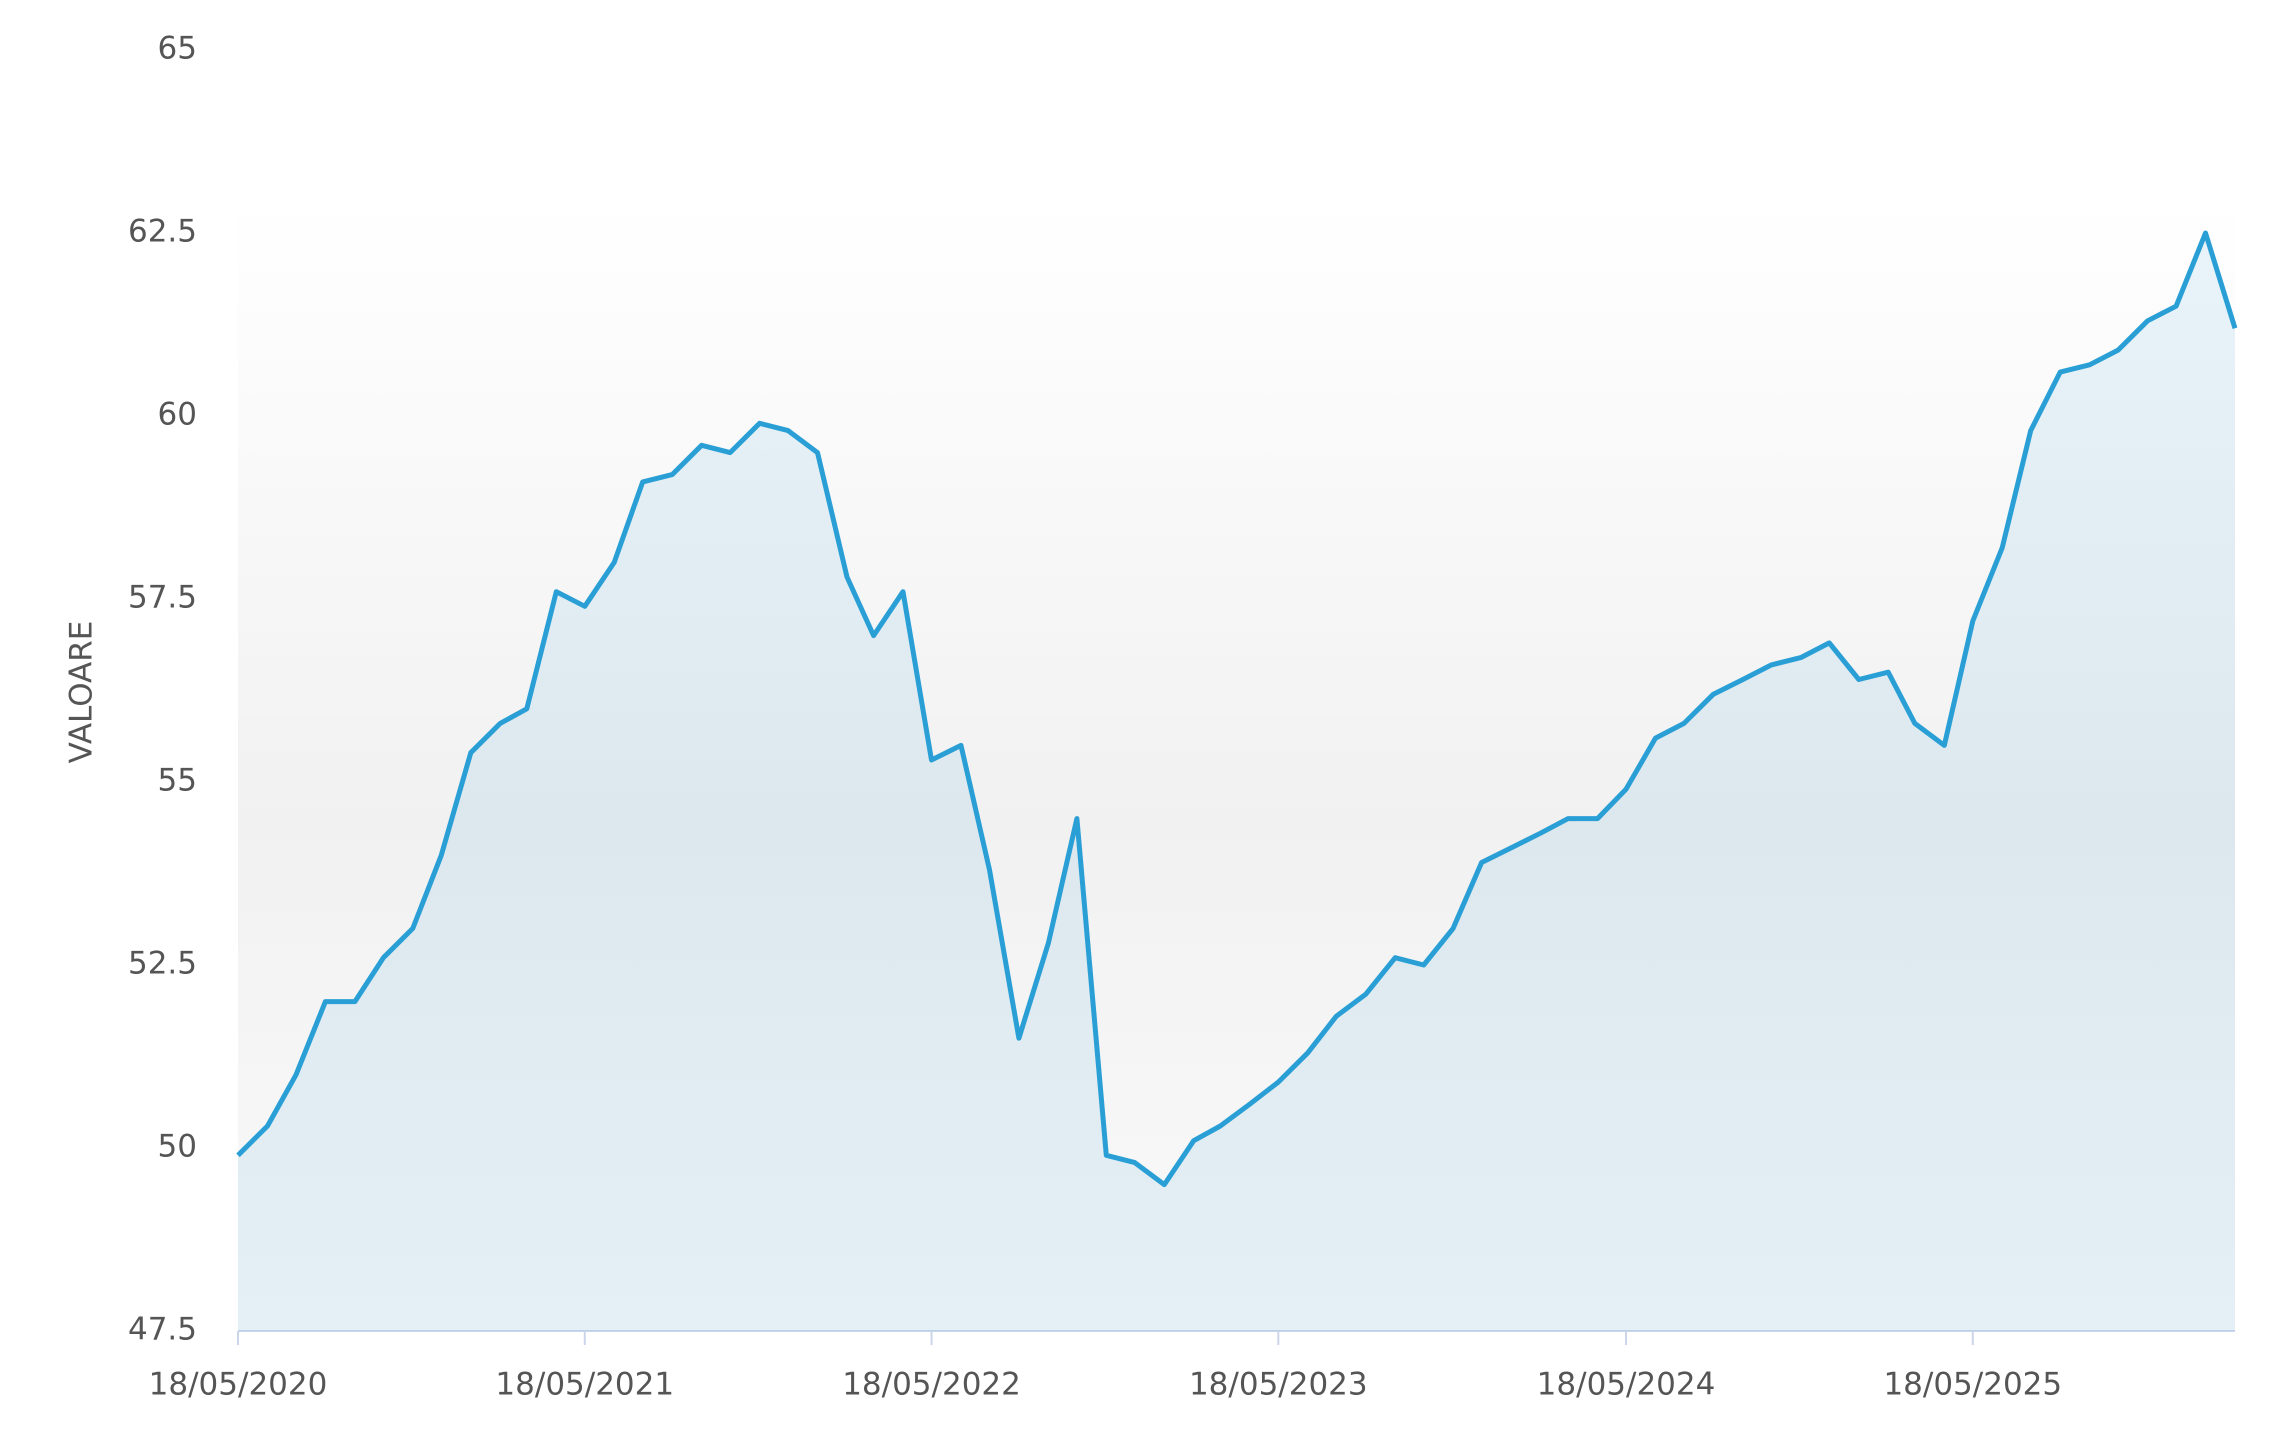 The width and height of the screenshot is (2274, 1433). Describe the element at coordinates (162, 232) in the screenshot. I see `y-tick-label: 62.5` at that location.